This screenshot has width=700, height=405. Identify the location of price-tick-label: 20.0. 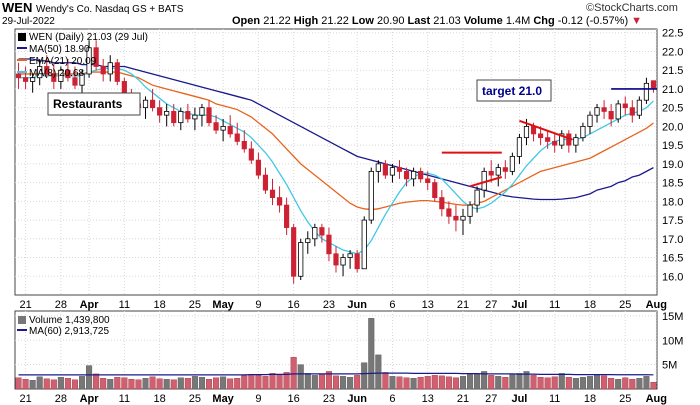
(672, 127).